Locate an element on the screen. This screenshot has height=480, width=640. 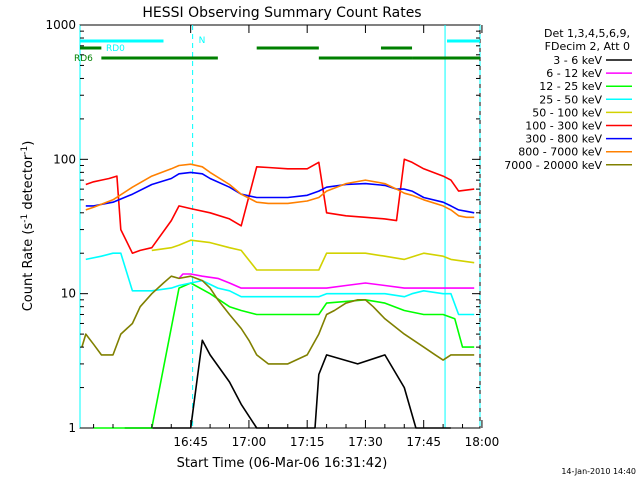
legend-label: 6 - 12 keV is located at coordinates (574, 73).